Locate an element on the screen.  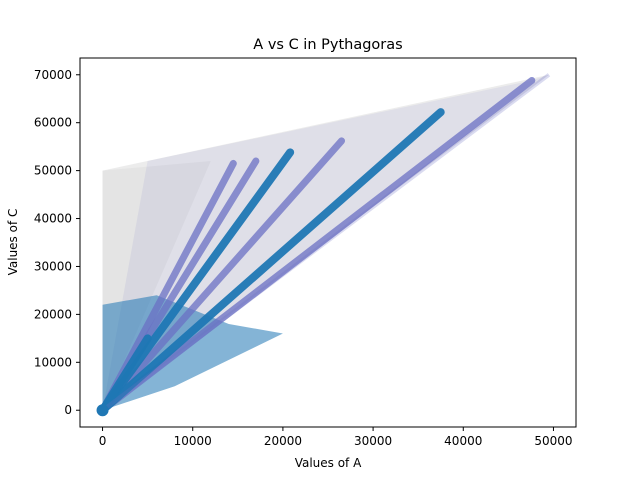
y-tick-label-6: 60000 is located at coordinates (53, 123).